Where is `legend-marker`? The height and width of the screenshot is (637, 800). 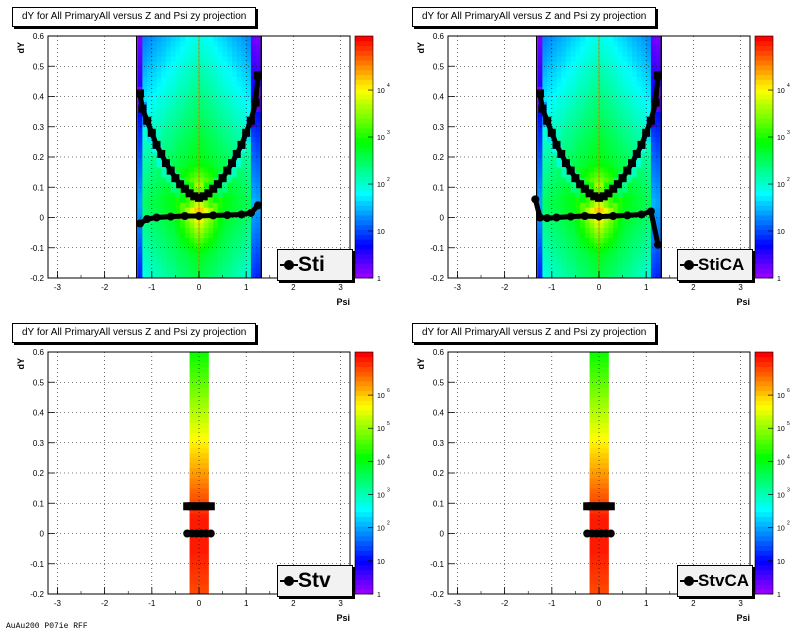 legend-marker is located at coordinates (289, 265).